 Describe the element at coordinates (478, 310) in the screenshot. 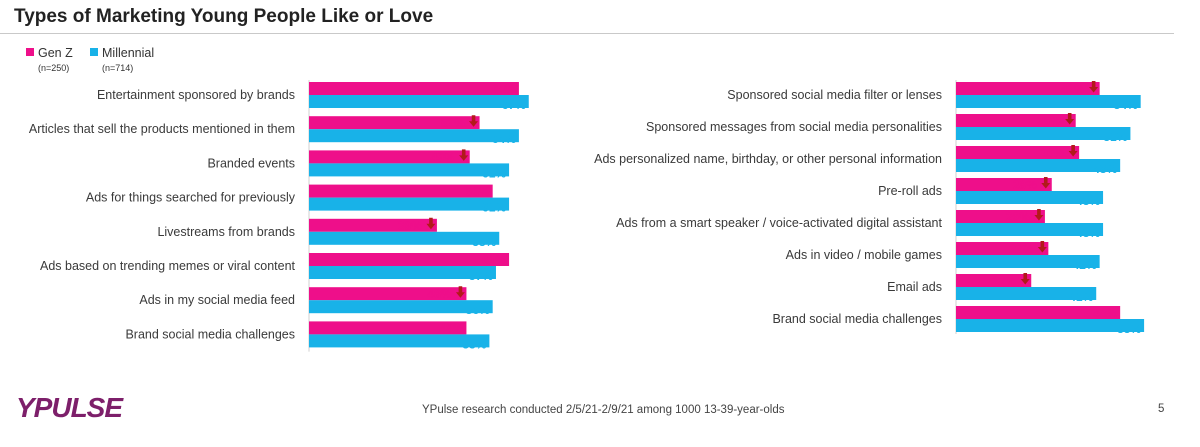

I see `value-label-millennial: 56%` at that location.